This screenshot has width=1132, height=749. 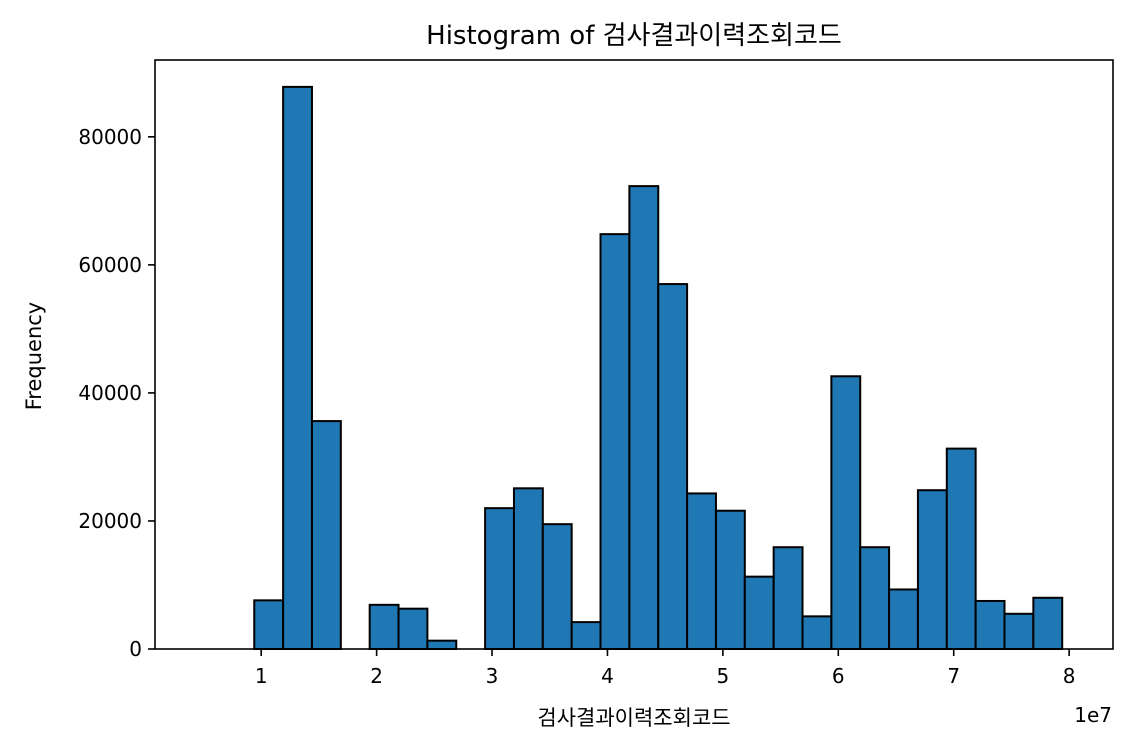 I want to click on x-axis-offset-text: 1e7, so click(x=1093, y=715).